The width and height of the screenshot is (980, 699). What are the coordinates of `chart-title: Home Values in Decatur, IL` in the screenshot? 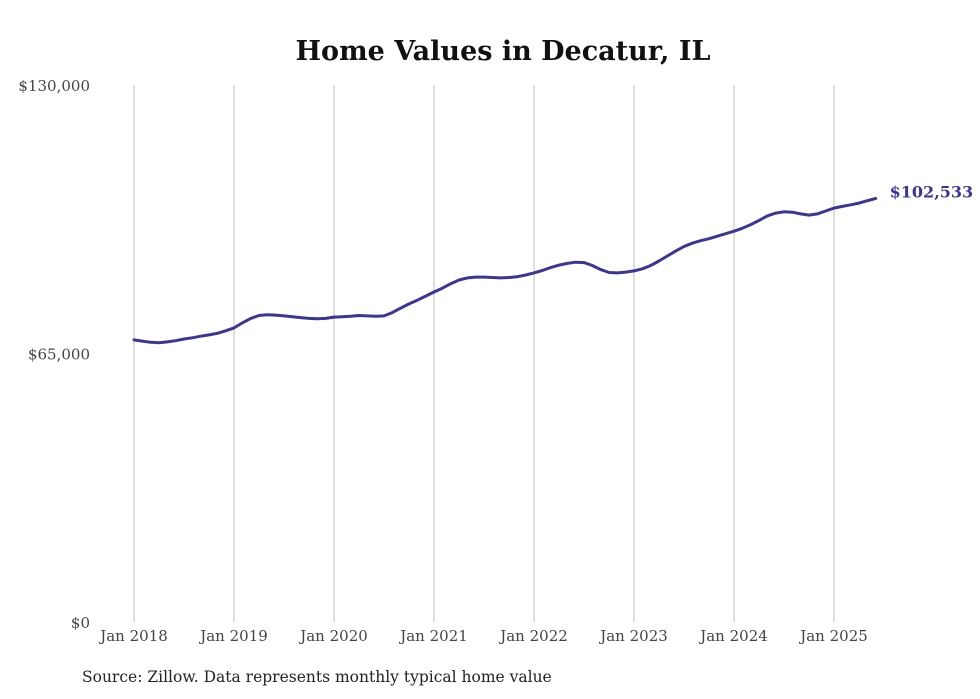 It's located at (503, 51).